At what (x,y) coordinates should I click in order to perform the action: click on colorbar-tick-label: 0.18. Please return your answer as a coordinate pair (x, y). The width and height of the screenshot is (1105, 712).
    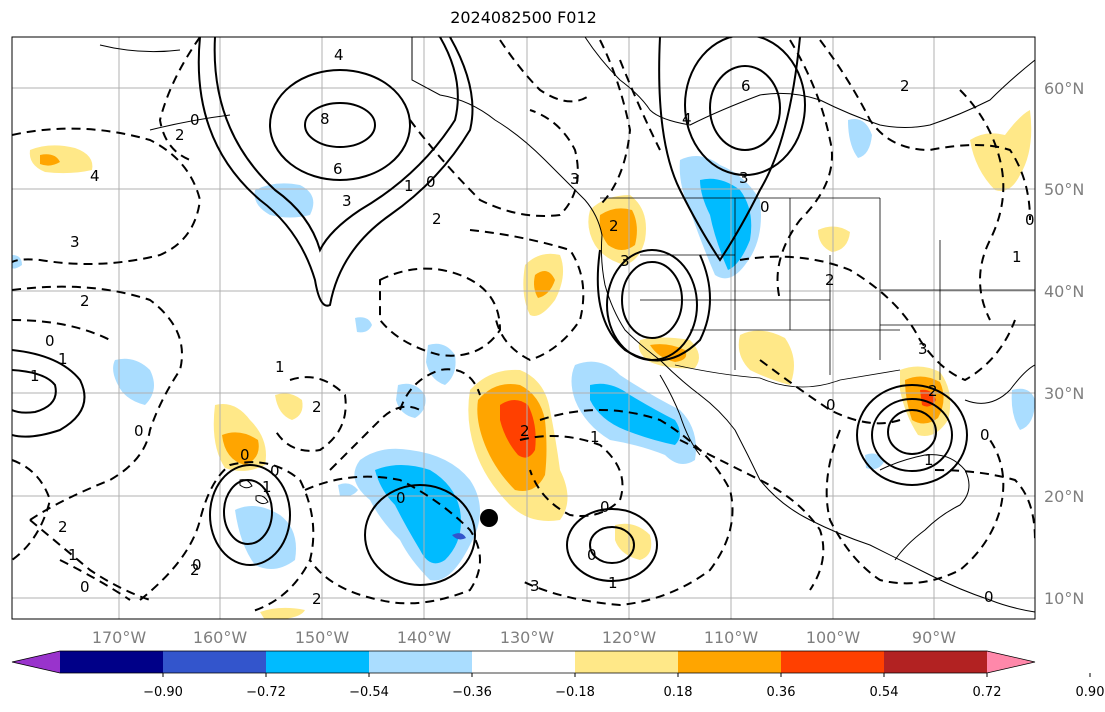
    Looking at the image, I should click on (678, 692).